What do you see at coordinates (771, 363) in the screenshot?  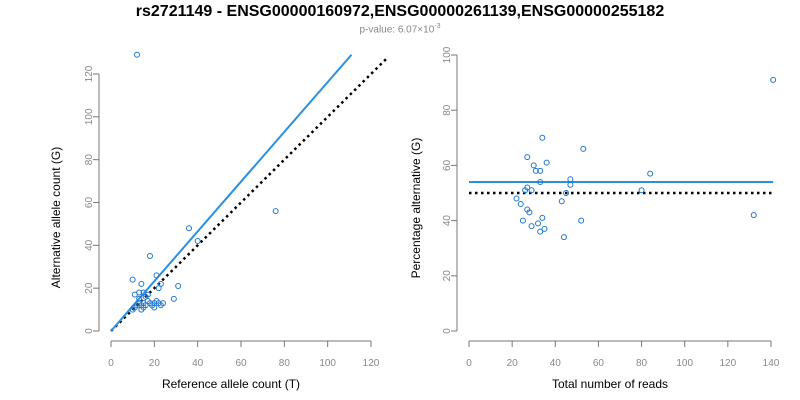 I see `x-tick-label: 140` at bounding box center [771, 363].